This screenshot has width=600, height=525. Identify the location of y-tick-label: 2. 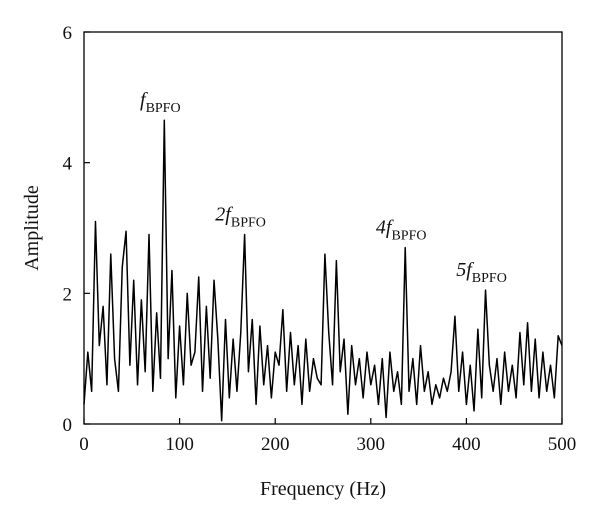
(68, 294).